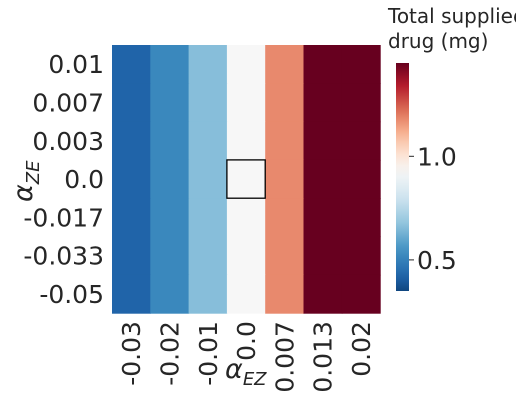 The image size is (516, 415). What do you see at coordinates (33, 172) in the screenshot?
I see `y-axis-label-sub: ZE` at bounding box center [33, 172].